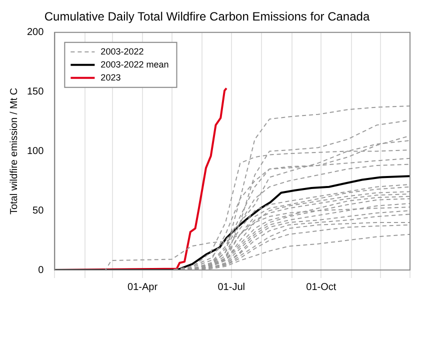  What do you see at coordinates (35, 151) in the screenshot?
I see `y-tick-label: 100` at bounding box center [35, 151].